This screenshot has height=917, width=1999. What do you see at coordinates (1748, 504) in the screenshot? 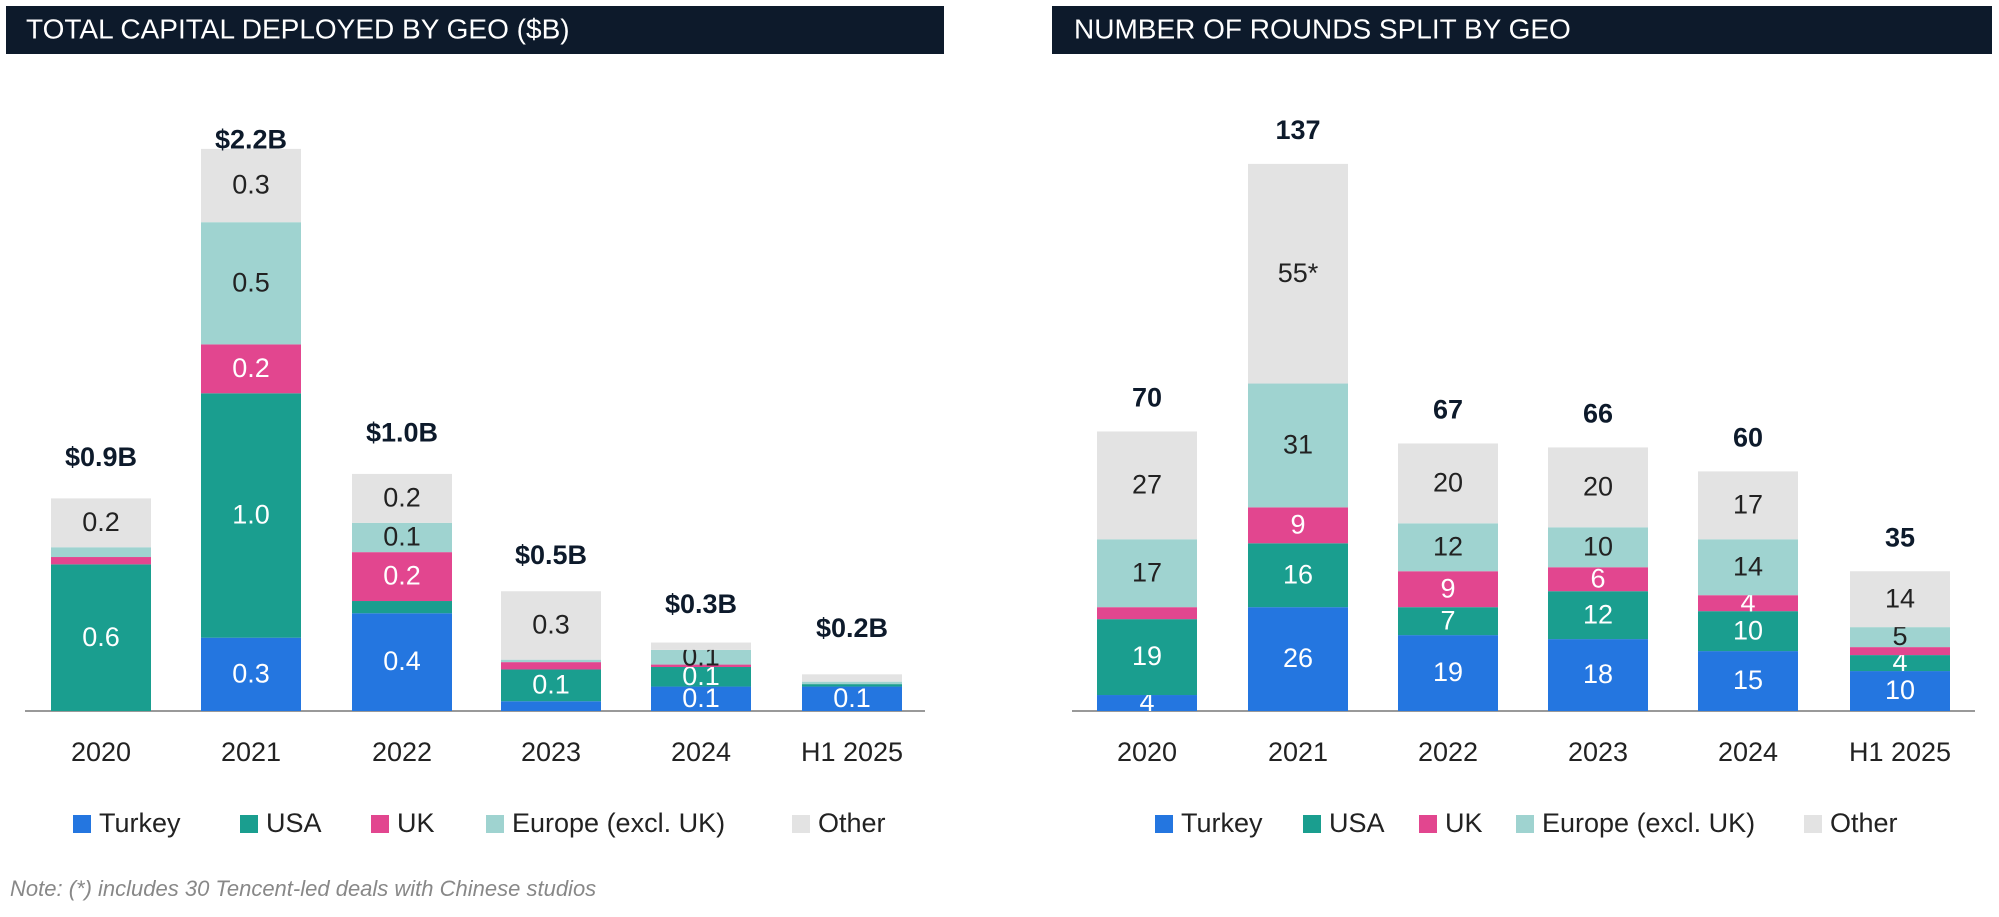
I see `data-label: 17` at bounding box center [1748, 504].